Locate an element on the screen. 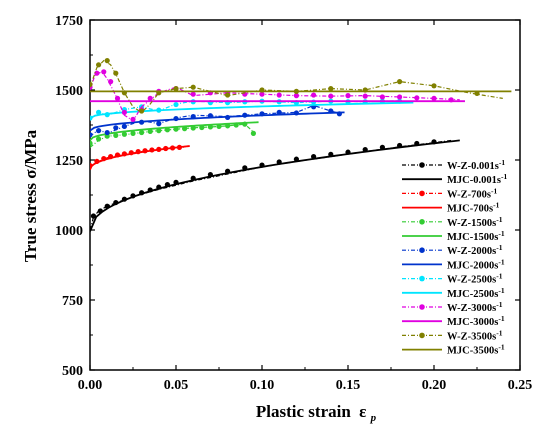 The width and height of the screenshot is (550, 434). legend-item: MJC-2000s-1 is located at coordinates (453, 264).